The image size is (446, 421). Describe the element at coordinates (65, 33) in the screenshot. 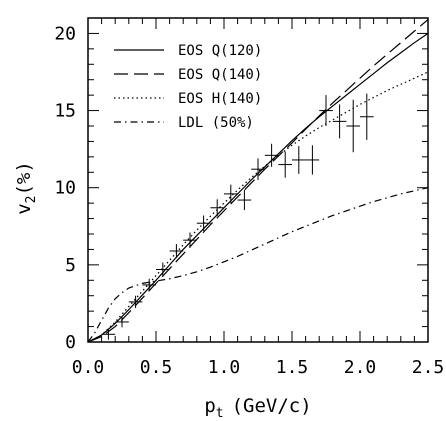

I see `y-tick-label: 20` at that location.